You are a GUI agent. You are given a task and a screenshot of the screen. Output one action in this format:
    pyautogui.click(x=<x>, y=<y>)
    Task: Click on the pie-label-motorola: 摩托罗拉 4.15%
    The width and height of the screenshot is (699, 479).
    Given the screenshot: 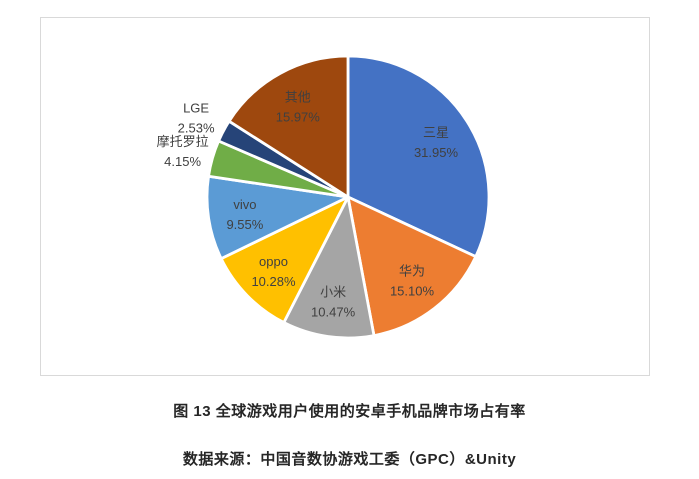 What is the action you would take?
    pyautogui.click(x=183, y=151)
    